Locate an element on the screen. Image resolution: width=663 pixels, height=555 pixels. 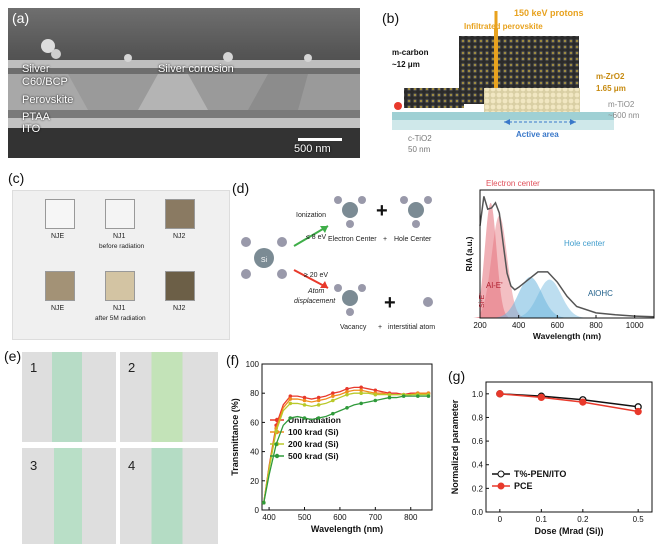
x-tick-label: 500 is located at coordinates (305, 517).